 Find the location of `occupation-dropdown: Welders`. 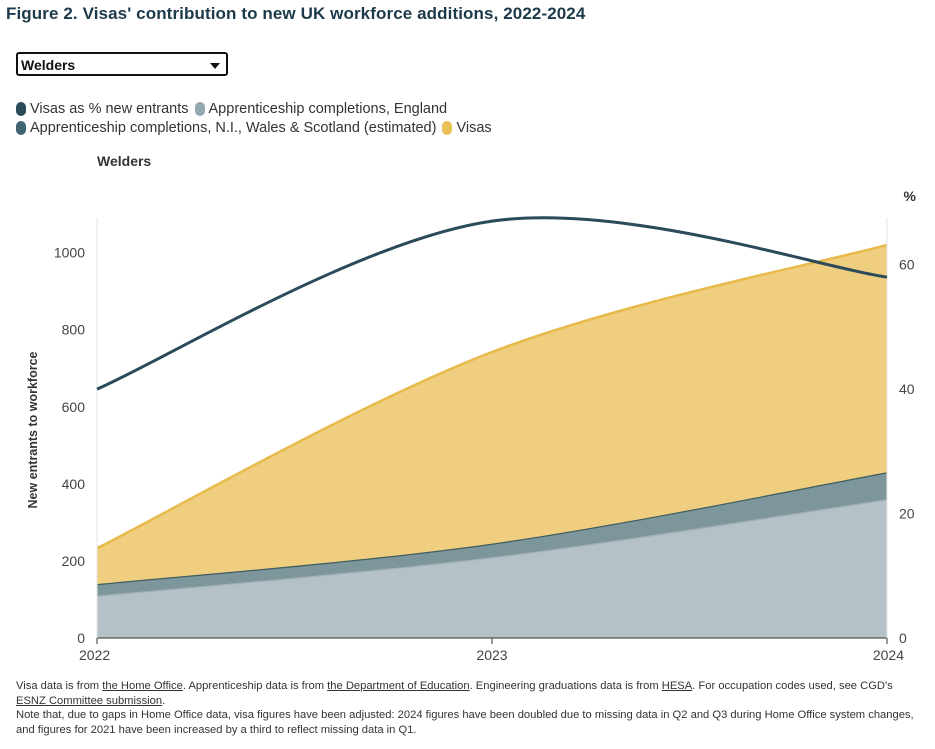

occupation-dropdown: Welders is located at coordinates (122, 64).